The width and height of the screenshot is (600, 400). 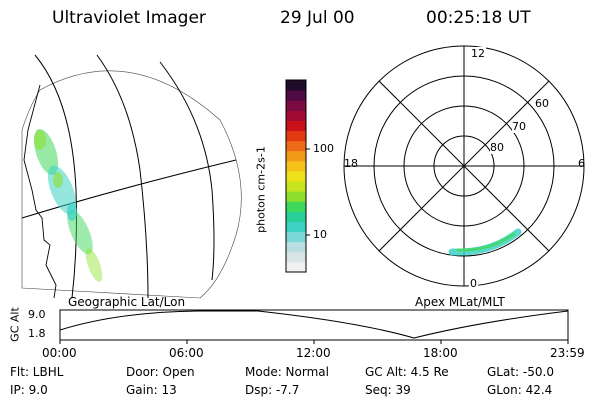 What do you see at coordinates (37, 314) in the screenshot?
I see `altitude-tick-9: 9.0` at bounding box center [37, 314].